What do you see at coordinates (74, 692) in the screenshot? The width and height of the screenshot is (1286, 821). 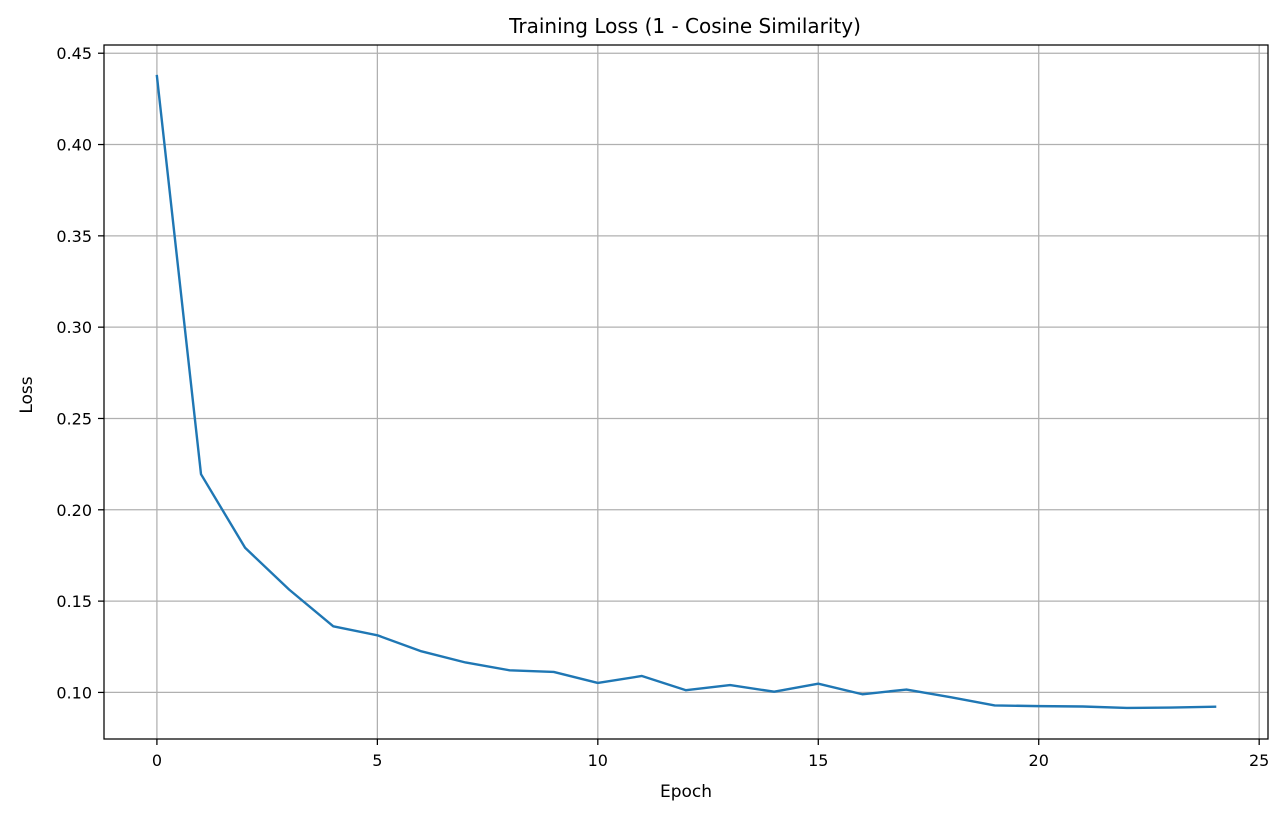 I see `y-tick-label: 0.10` at bounding box center [74, 692].